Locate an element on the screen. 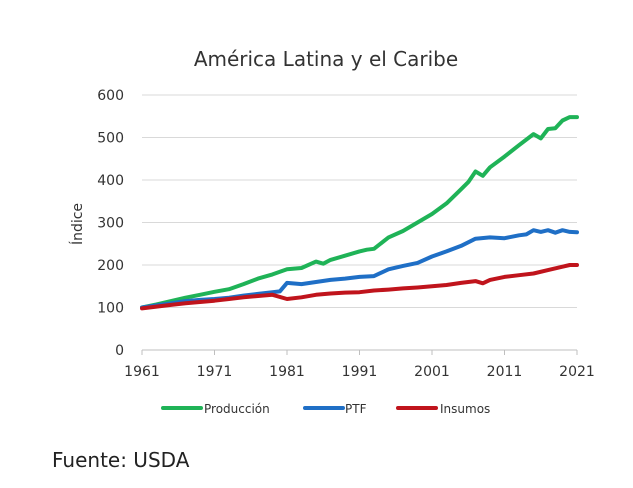 Image resolution: width=633 pixels, height=488 pixels. y-tick-label: 100 is located at coordinates (110, 309).